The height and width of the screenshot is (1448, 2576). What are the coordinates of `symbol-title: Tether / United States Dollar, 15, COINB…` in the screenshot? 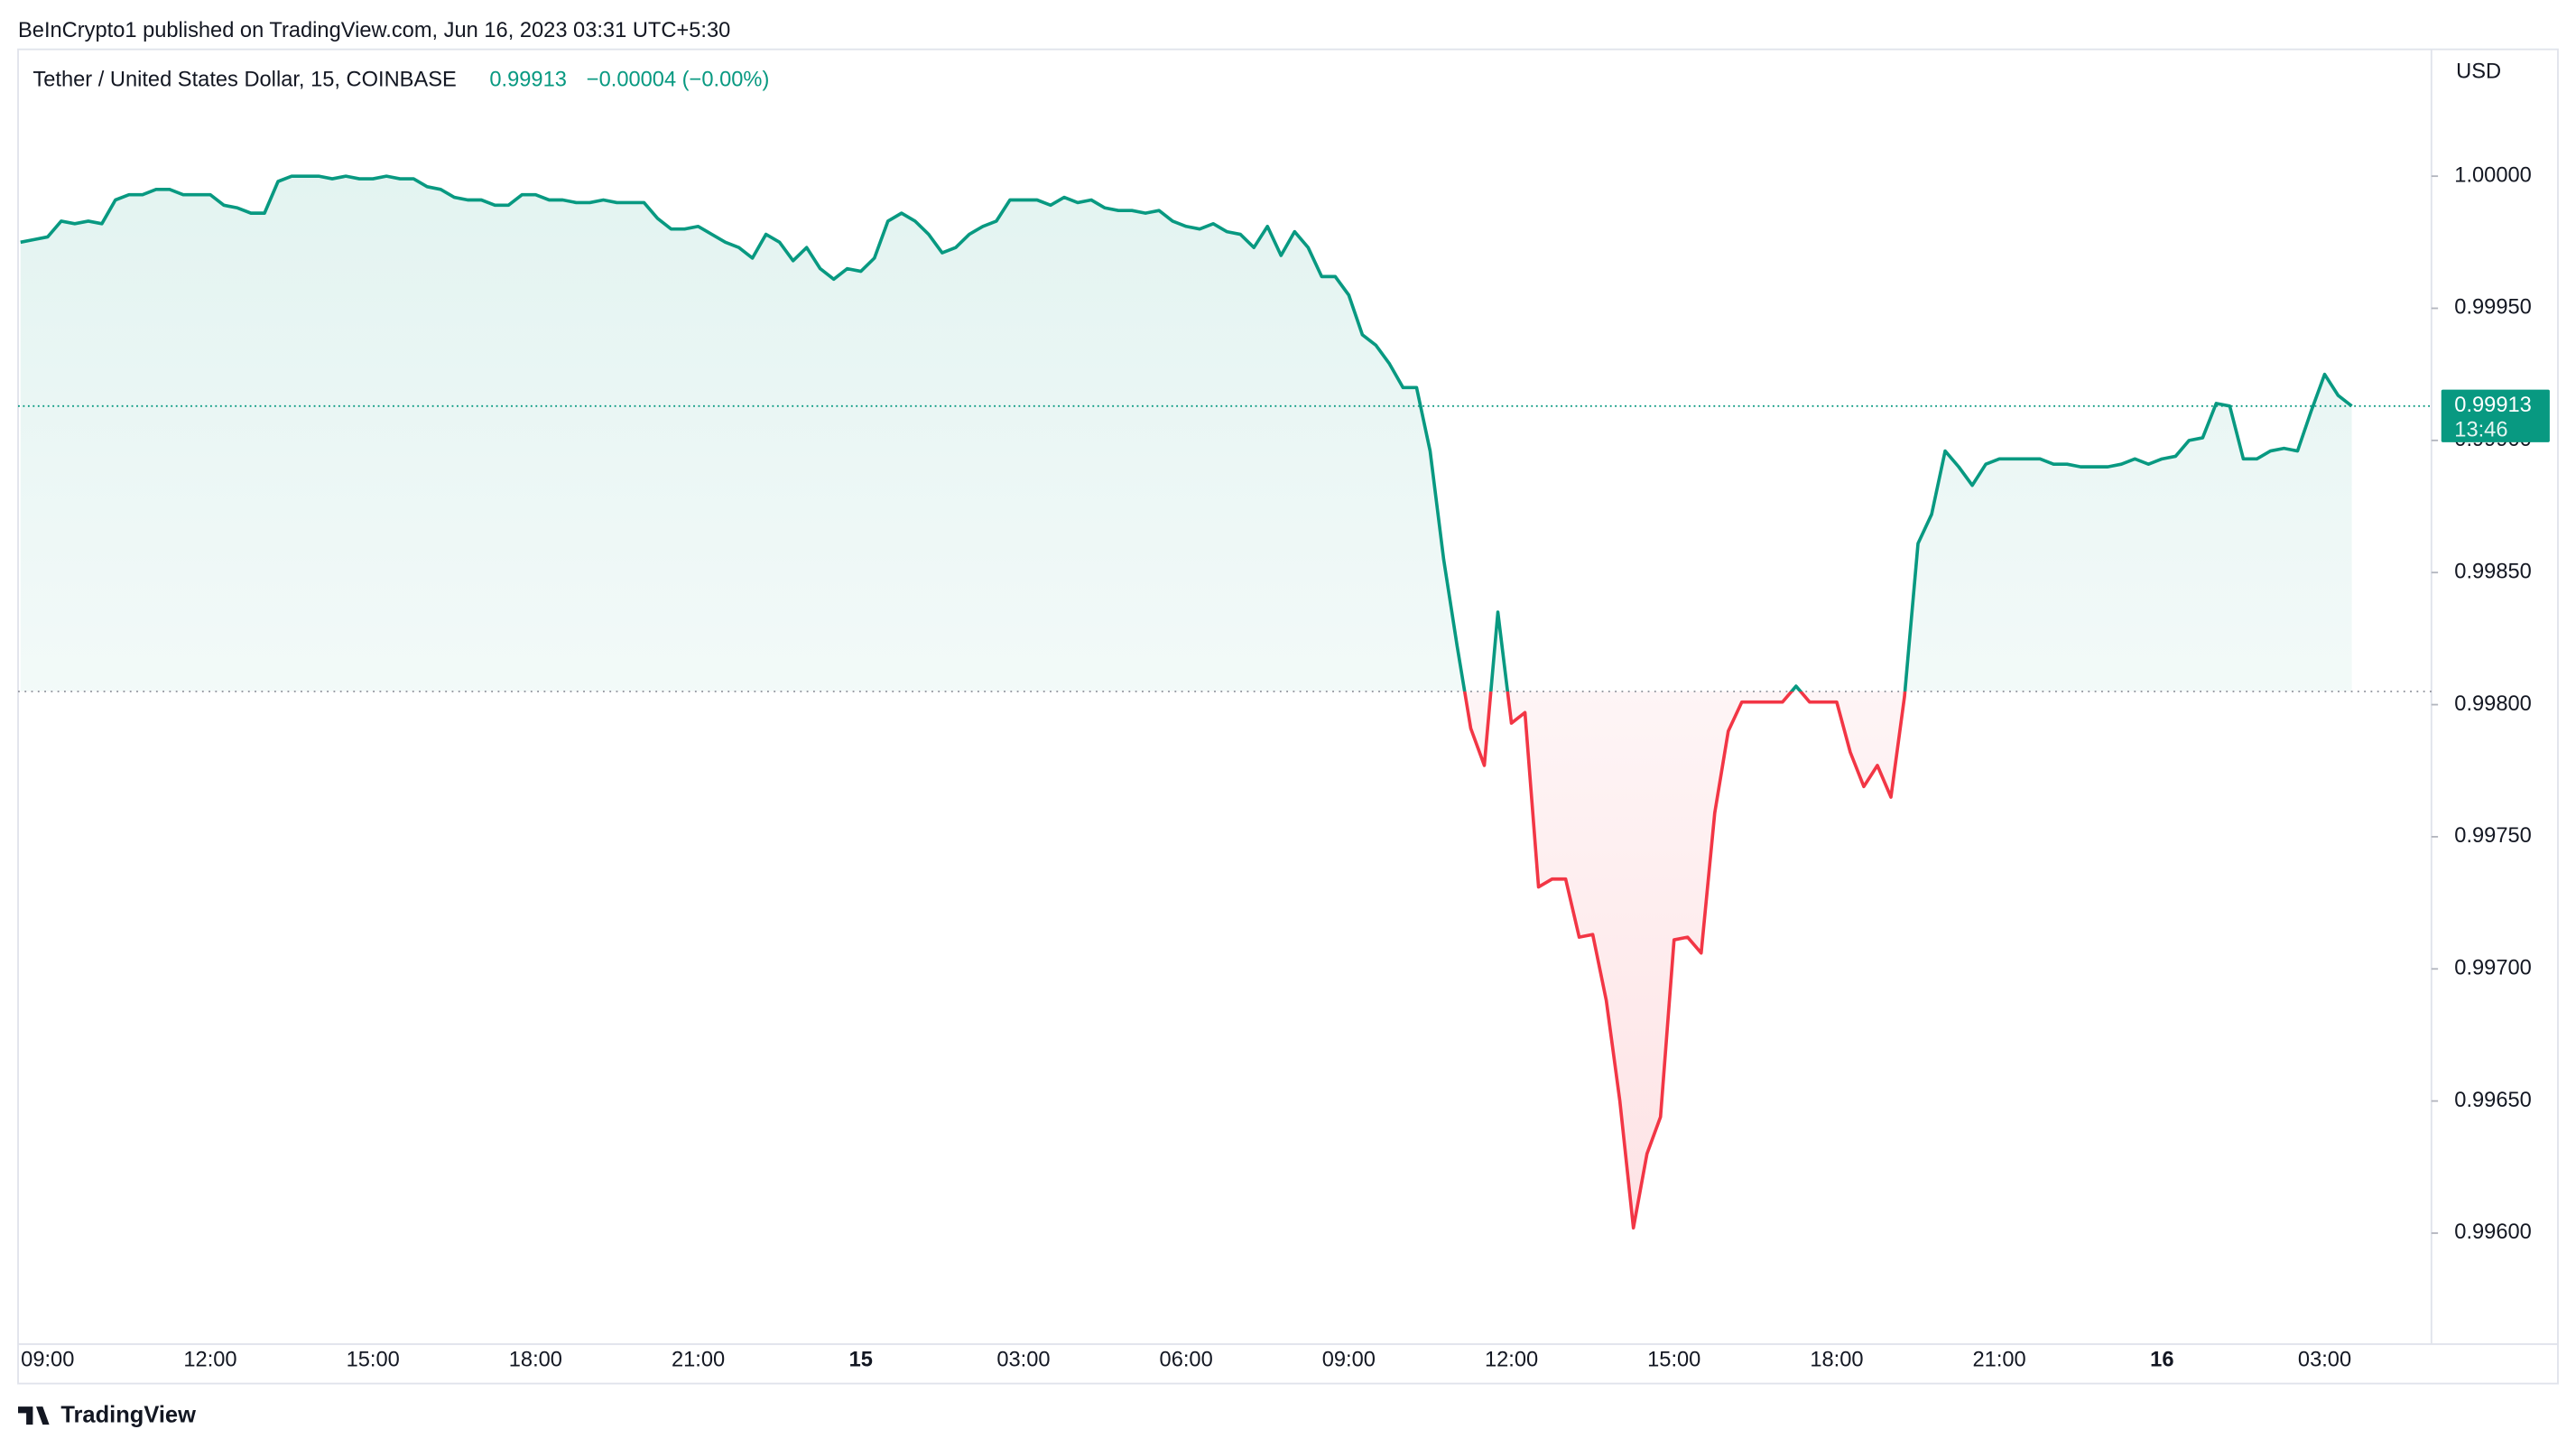 It's located at (244, 79).